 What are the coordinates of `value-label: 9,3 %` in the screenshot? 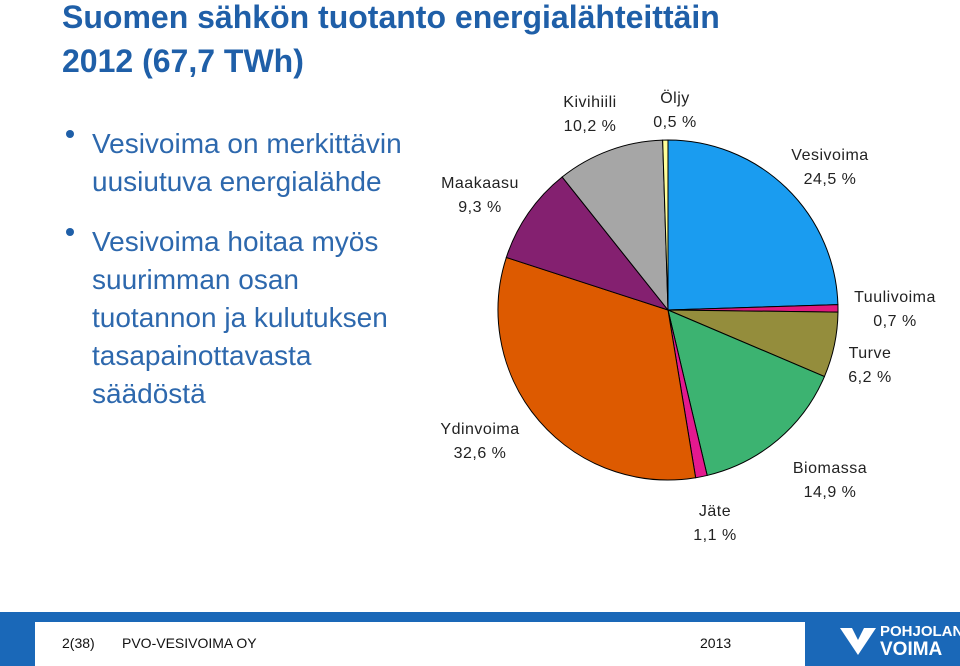 It's located at (479, 207).